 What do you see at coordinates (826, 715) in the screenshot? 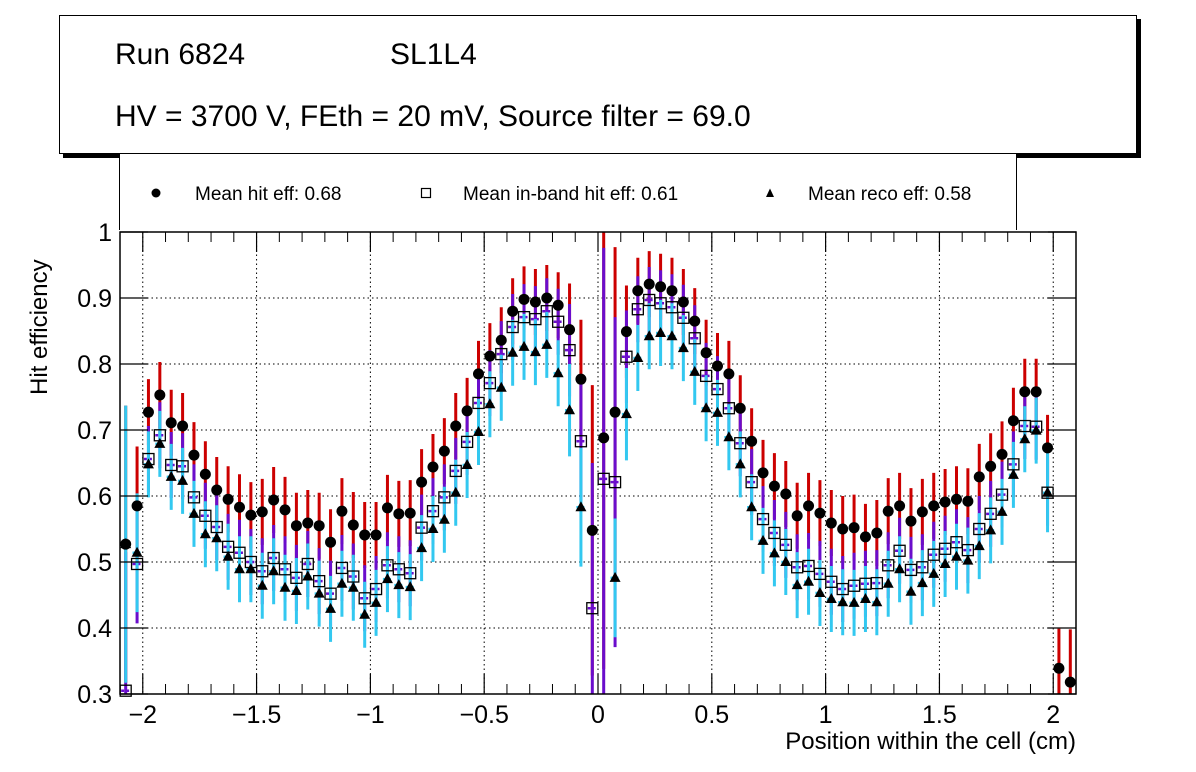
I see `x-tick-label: 1` at bounding box center [826, 715].